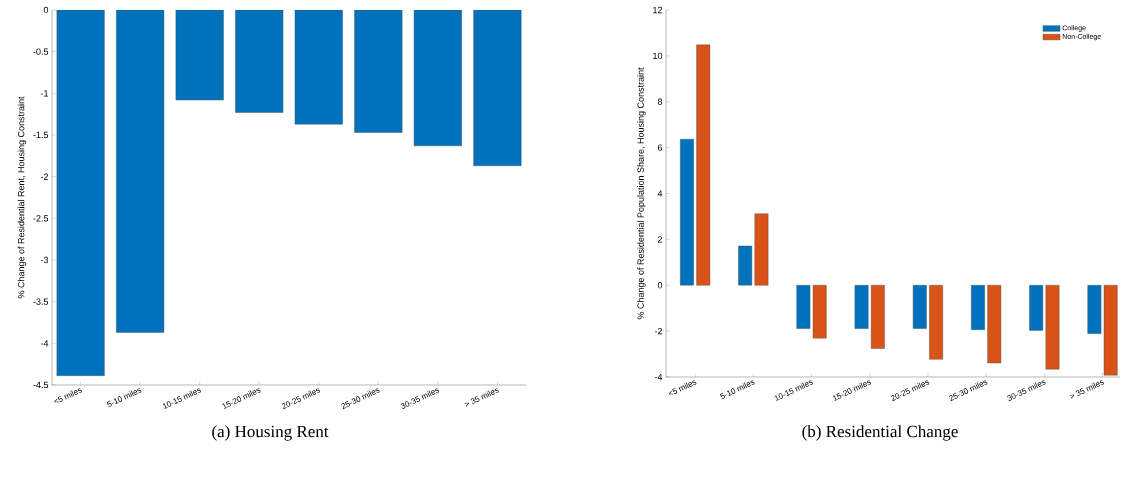 The image size is (1124, 478). I want to click on y-tick-label: 4, so click(660, 193).